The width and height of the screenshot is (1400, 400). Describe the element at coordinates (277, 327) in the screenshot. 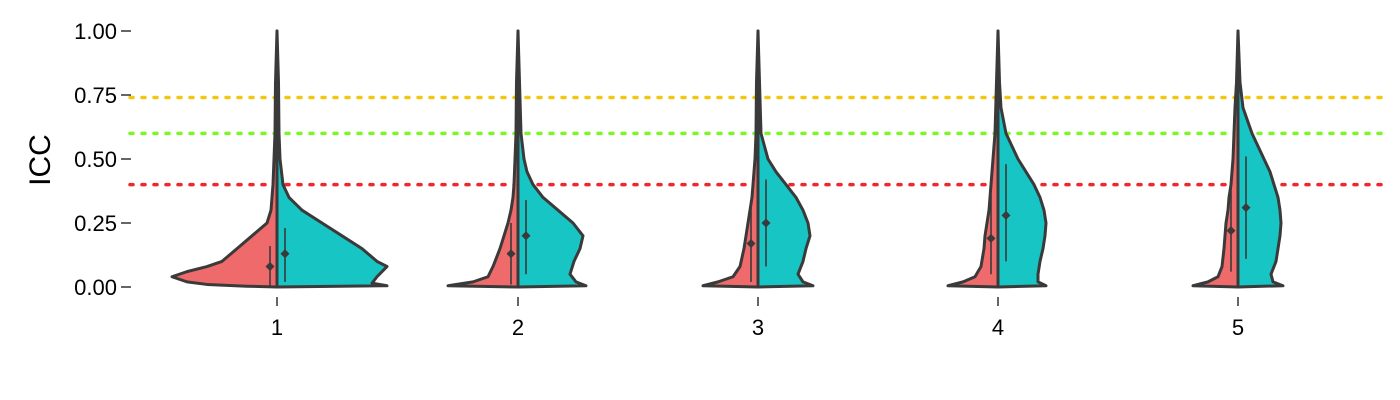

I see `x-tick-label: 1` at that location.